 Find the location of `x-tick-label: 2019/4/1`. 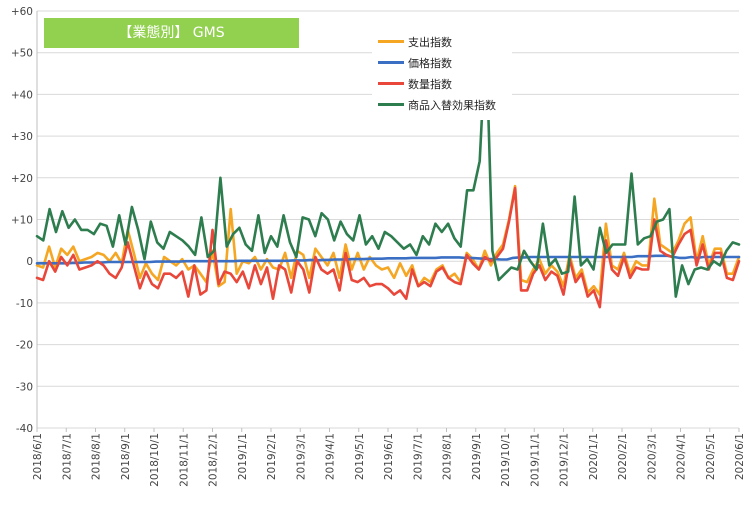

x-tick-label: 2019/4/1 is located at coordinates (331, 456).